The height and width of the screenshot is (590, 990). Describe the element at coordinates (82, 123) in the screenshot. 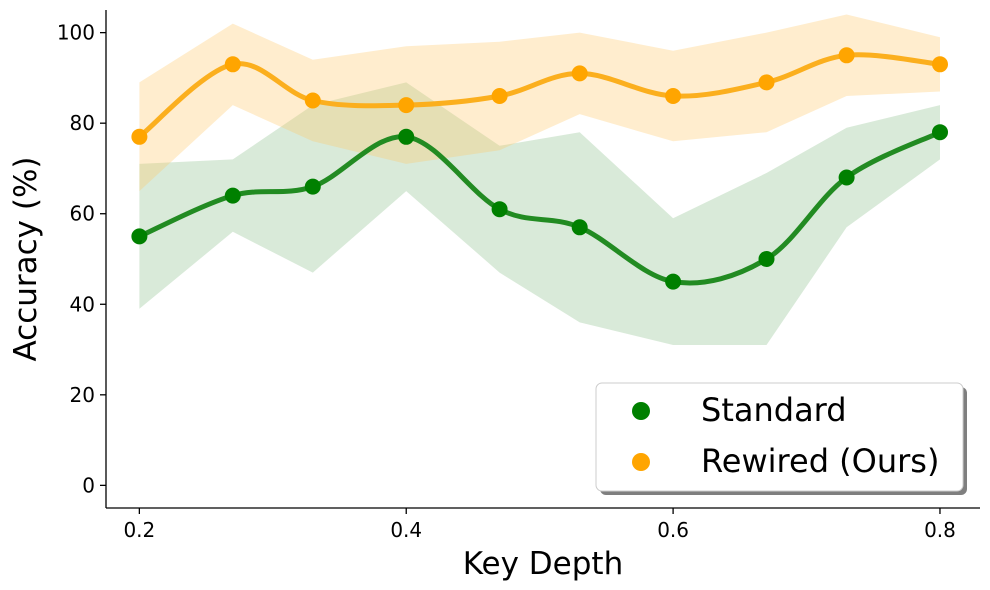

I see `y-tick-label: 80` at that location.